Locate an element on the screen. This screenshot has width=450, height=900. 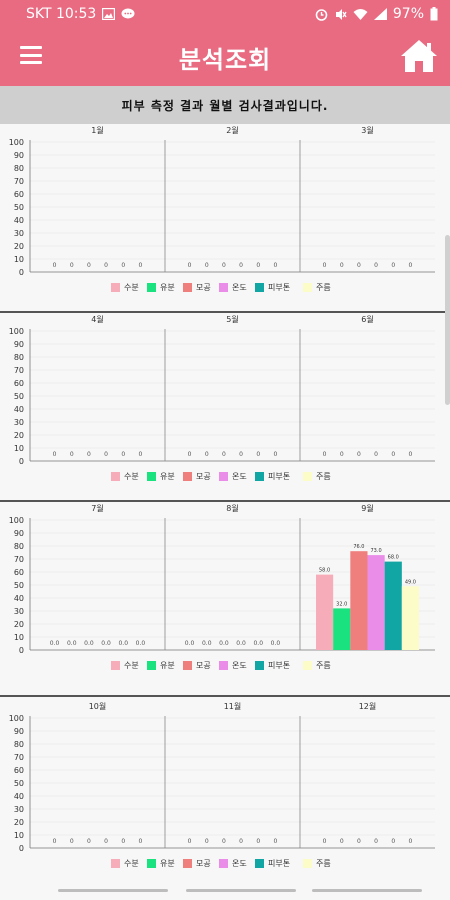
legend-label: 모공 is located at coordinates (203, 863).